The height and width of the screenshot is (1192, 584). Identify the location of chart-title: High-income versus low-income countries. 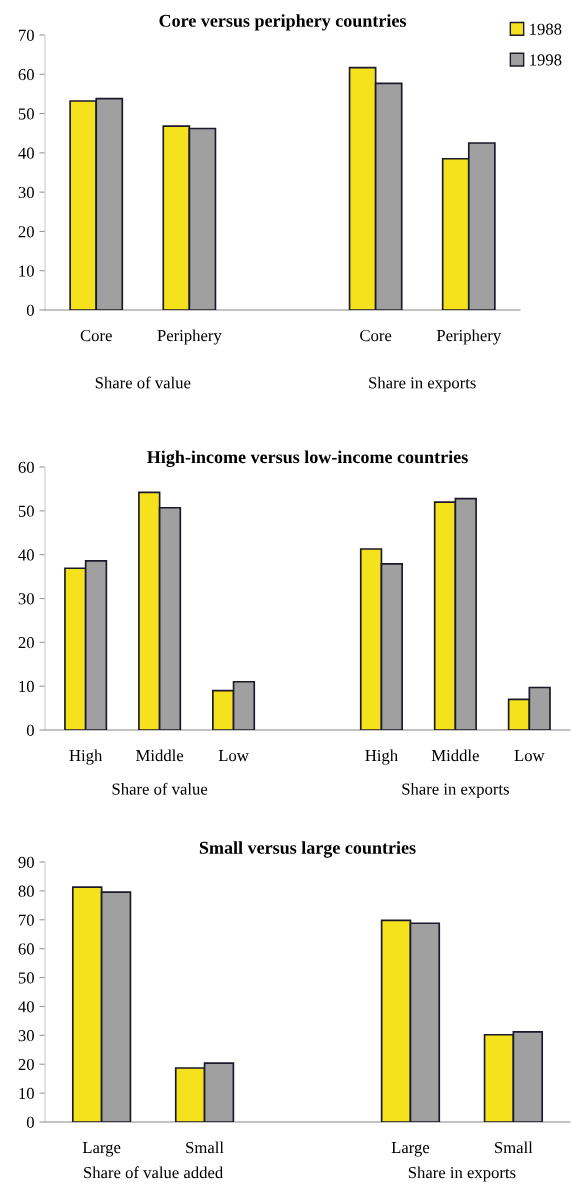
(307, 458).